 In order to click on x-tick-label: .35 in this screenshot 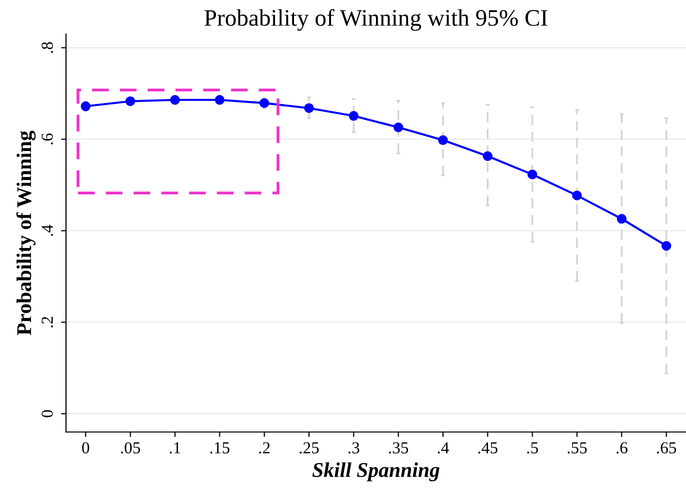, I will do `click(398, 448)`.